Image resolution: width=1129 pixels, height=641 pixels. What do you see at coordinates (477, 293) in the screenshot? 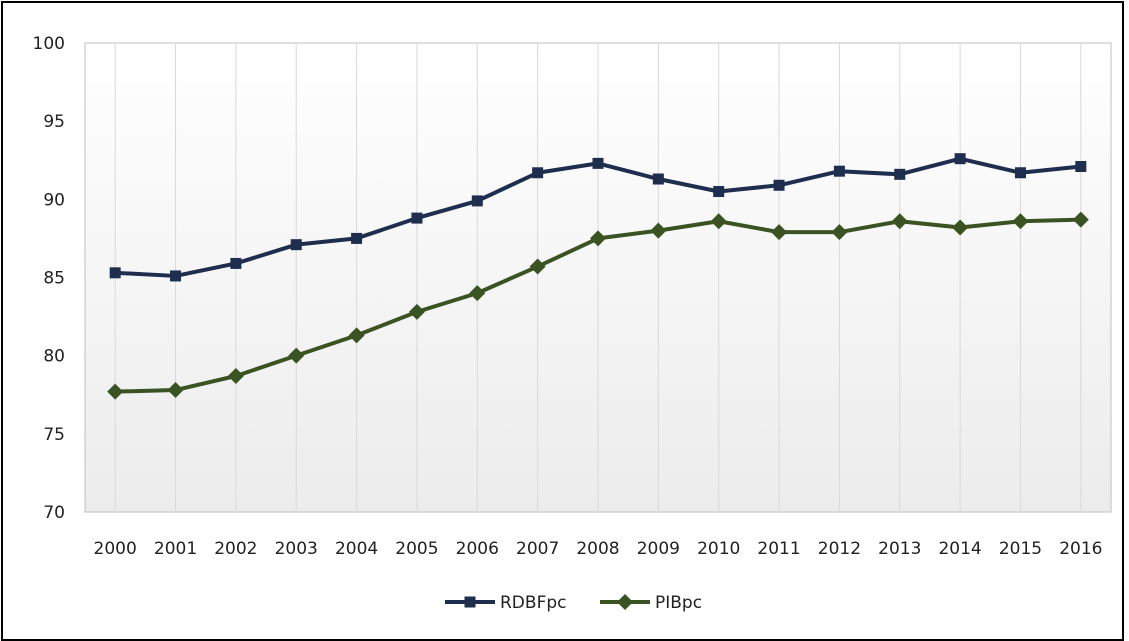
I see `data-point-PIBpc-2006` at bounding box center [477, 293].